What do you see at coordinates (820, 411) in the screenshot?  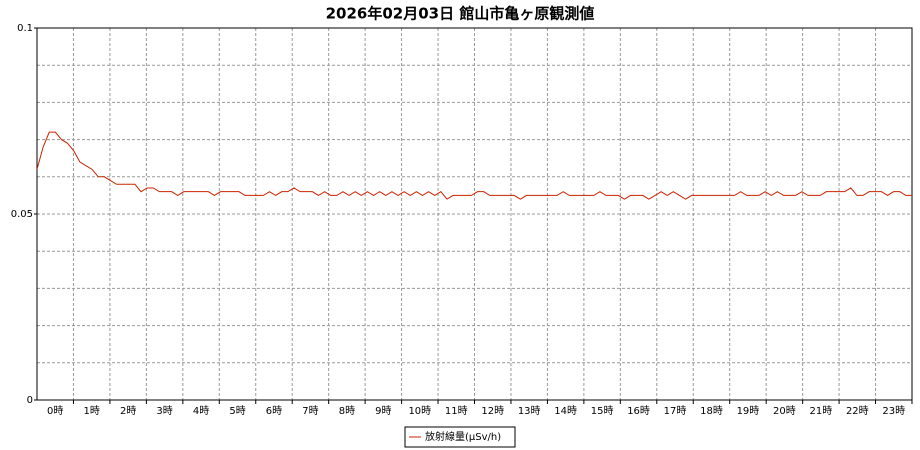 I see `x-tick-label: 21時` at bounding box center [820, 411].